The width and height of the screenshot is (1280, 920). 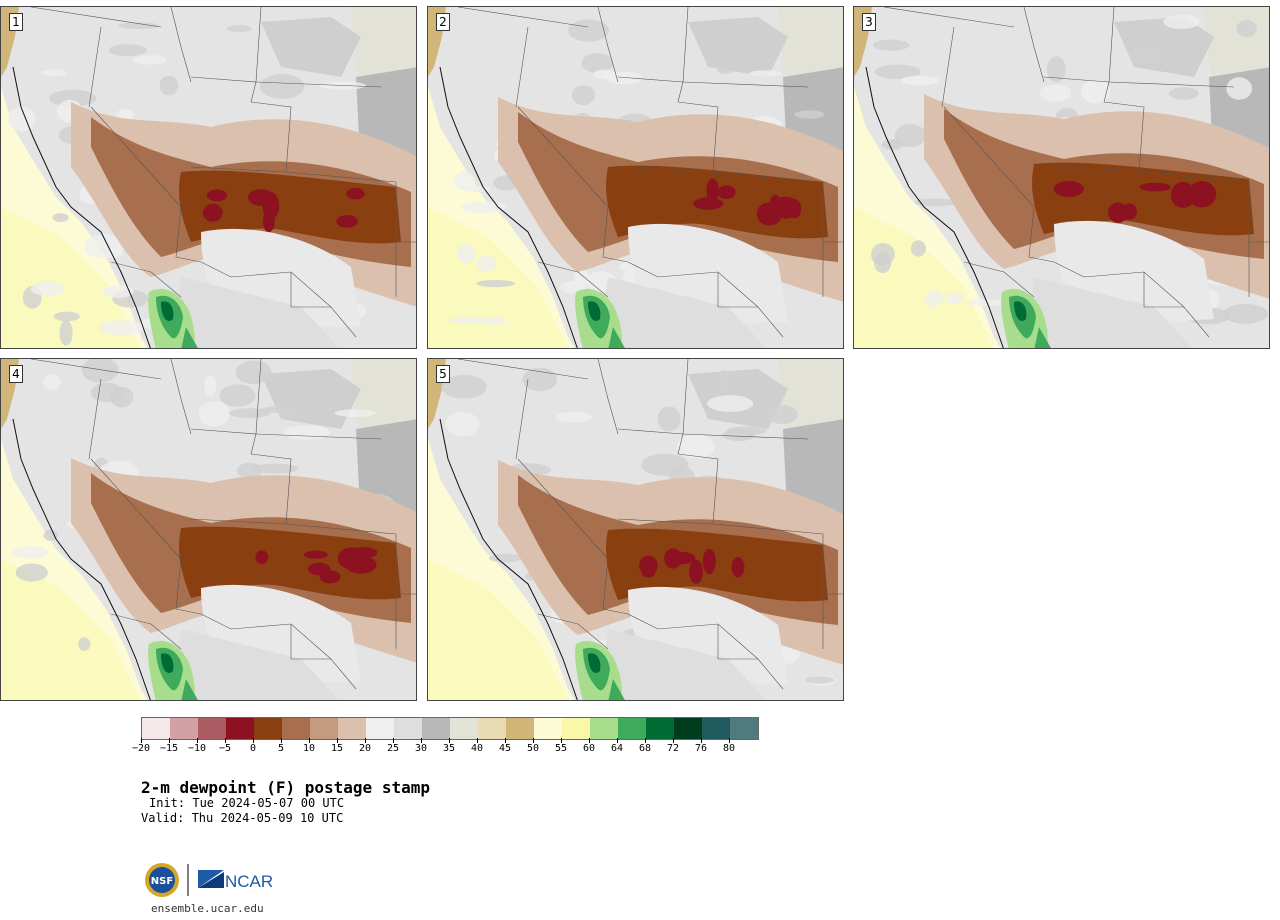 I want to click on site-url: ensemble.ucar.edu, so click(x=207, y=908).